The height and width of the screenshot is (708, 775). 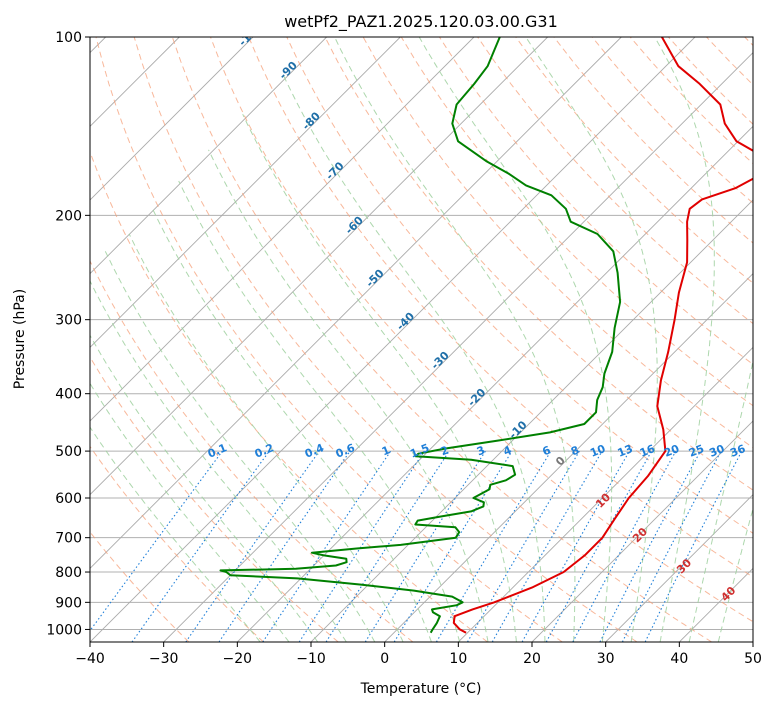 I want to click on mixing-ratio-label: 8, so click(x=575, y=450).